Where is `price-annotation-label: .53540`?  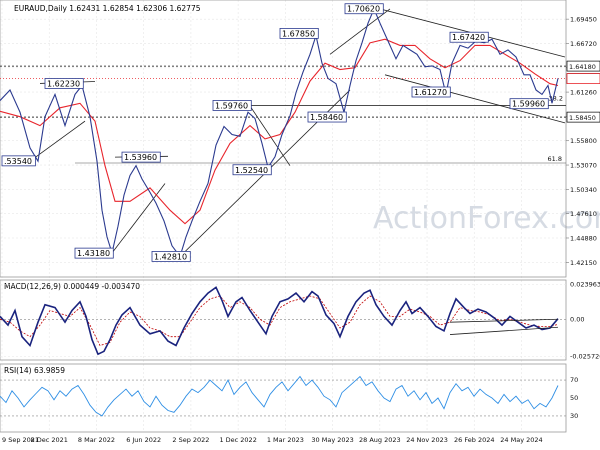
price-annotation-label: .53540 is located at coordinates (18, 161).